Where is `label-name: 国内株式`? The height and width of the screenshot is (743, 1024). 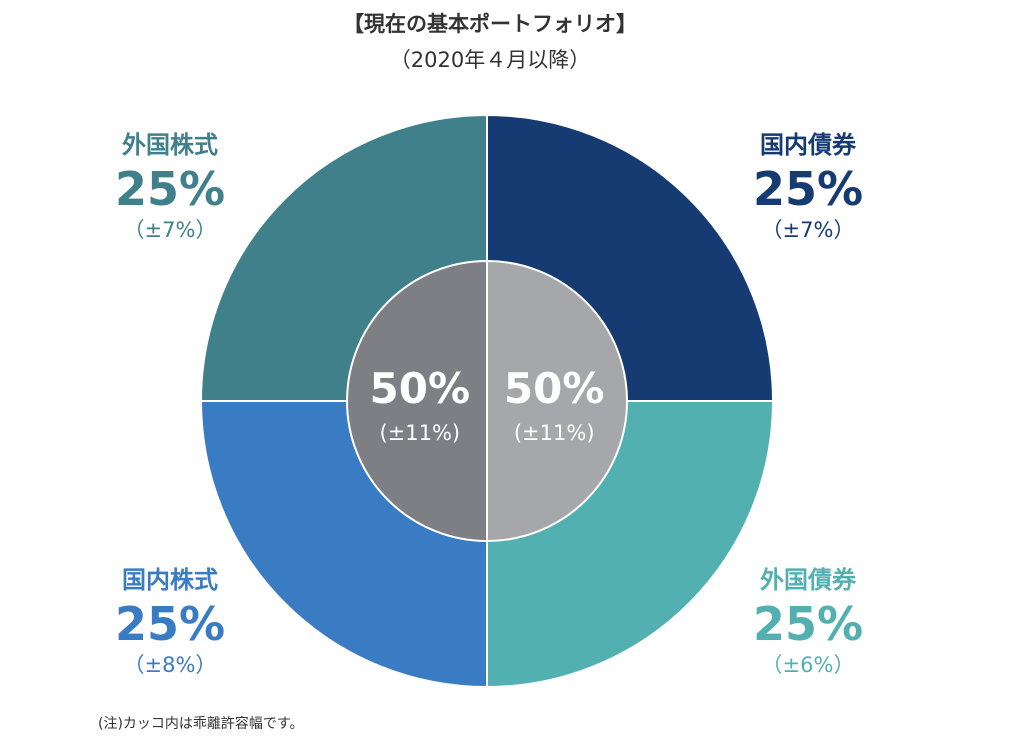 label-name: 国内株式 is located at coordinates (170, 580).